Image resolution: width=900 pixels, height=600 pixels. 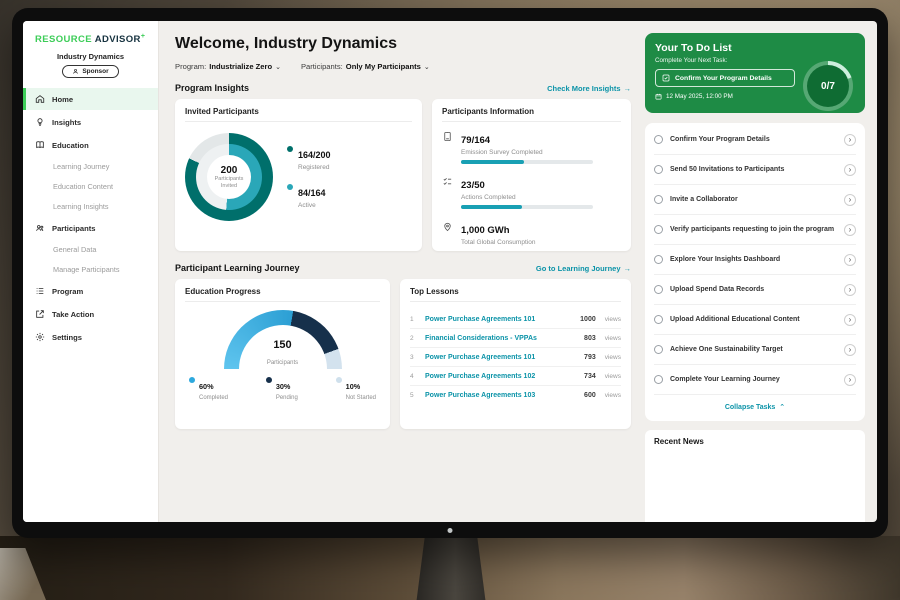 What do you see at coordinates (527, 207) in the screenshot?
I see `progress-bar` at bounding box center [527, 207].